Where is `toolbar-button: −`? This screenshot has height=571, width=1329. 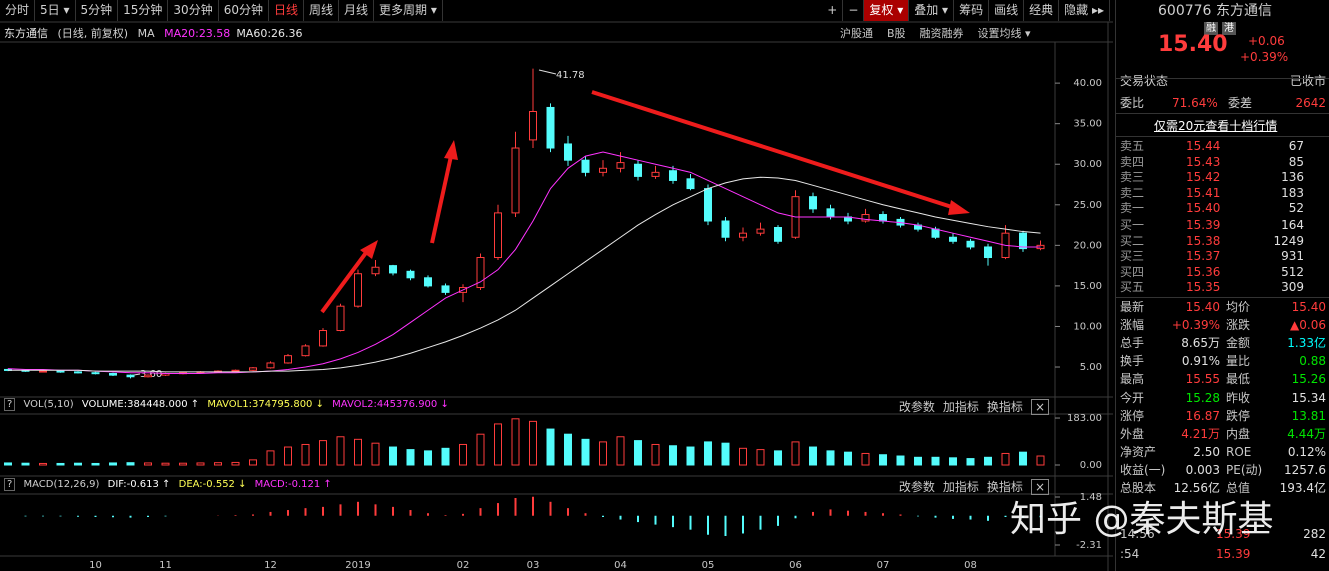 toolbar-button: − is located at coordinates (854, 10).